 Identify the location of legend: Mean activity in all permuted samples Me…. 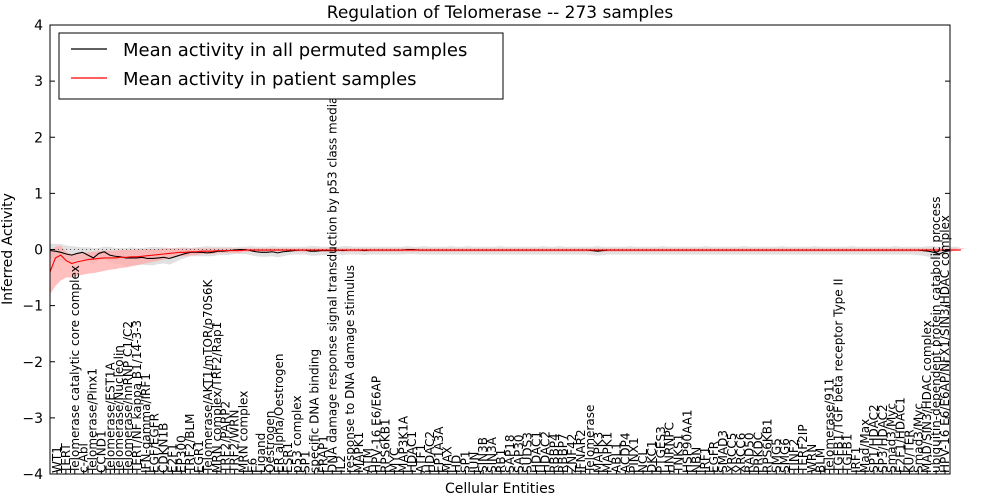
(281, 66).